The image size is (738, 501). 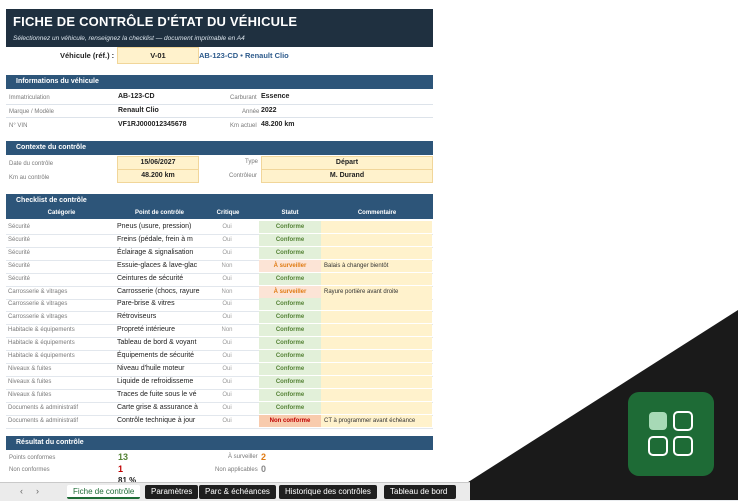 I want to click on surveiller-count: 2, so click(x=264, y=457).